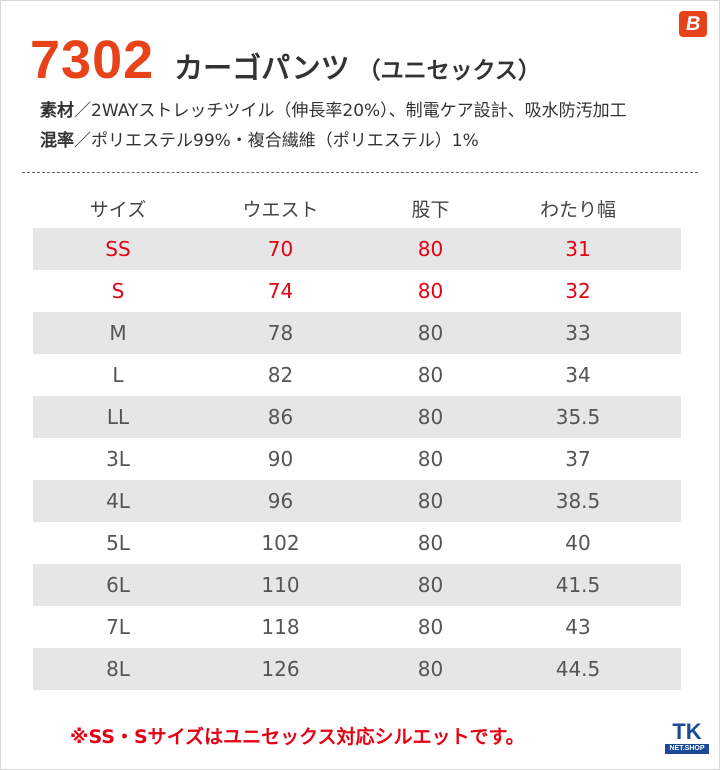  What do you see at coordinates (118, 333) in the screenshot?
I see `cell-size: M` at bounding box center [118, 333].